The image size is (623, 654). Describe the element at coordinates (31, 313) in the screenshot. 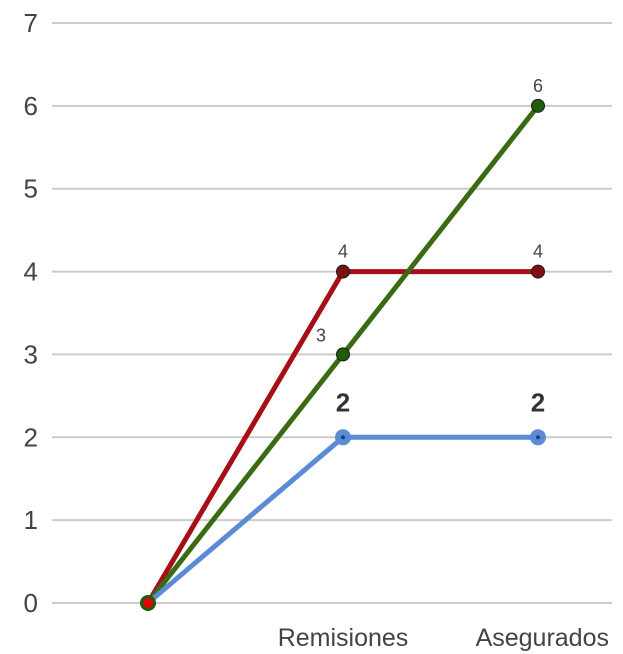

I see `y-axis-ticks: 0 1 2 3 4 5 6 7` at that location.